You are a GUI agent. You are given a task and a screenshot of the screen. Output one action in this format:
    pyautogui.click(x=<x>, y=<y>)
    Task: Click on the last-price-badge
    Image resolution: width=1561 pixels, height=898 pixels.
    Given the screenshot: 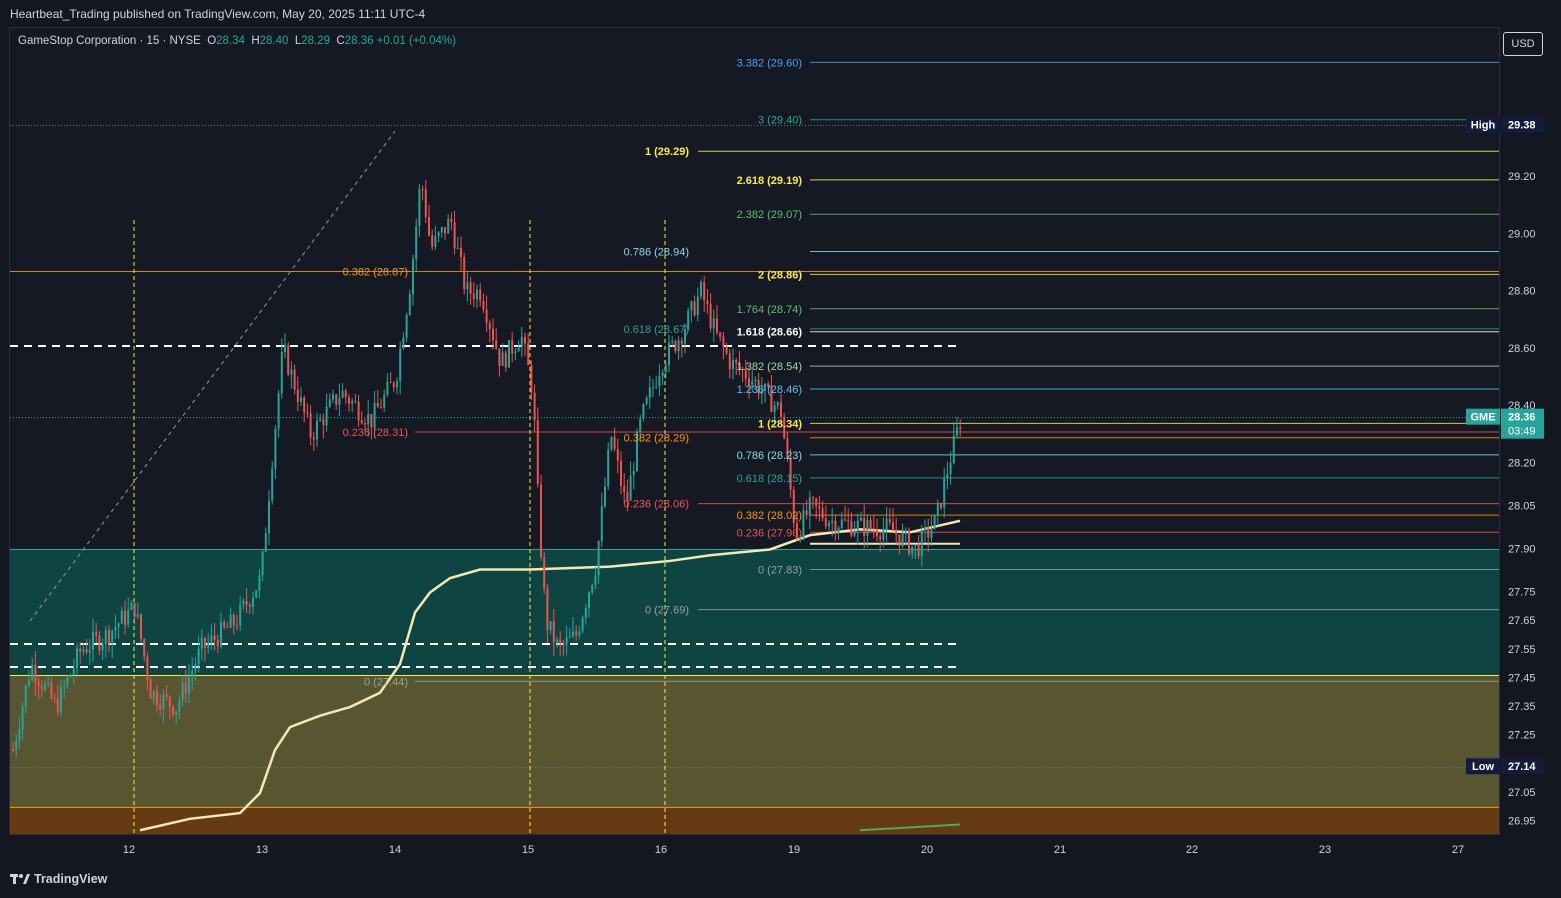 What is the action you would take?
    pyautogui.click(x=1483, y=416)
    